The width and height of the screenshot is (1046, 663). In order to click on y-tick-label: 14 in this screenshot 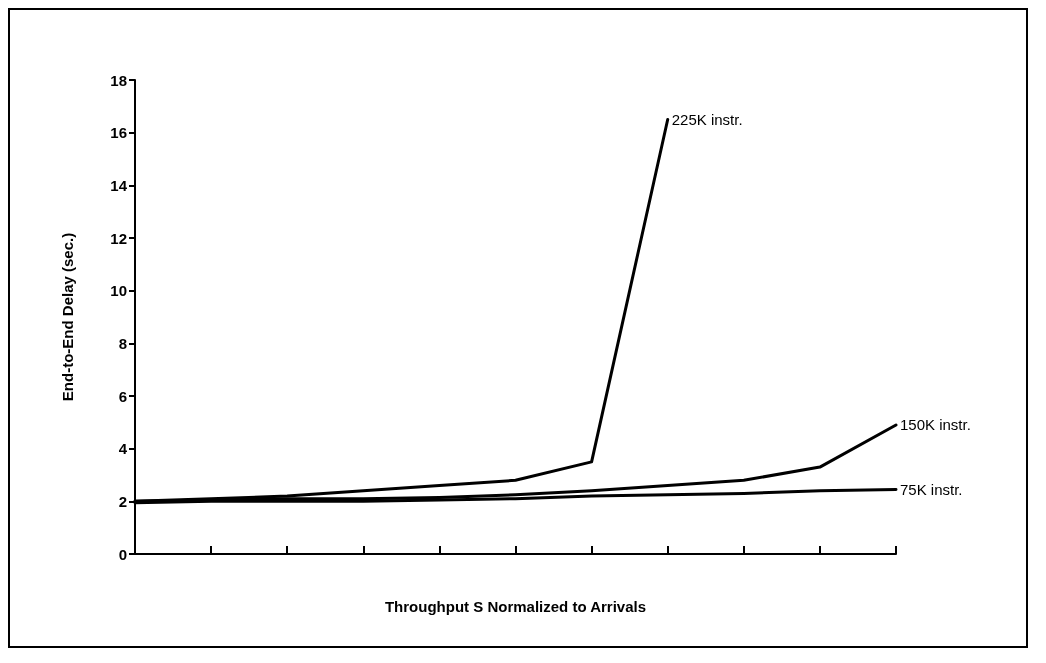, I will do `click(119, 185)`.